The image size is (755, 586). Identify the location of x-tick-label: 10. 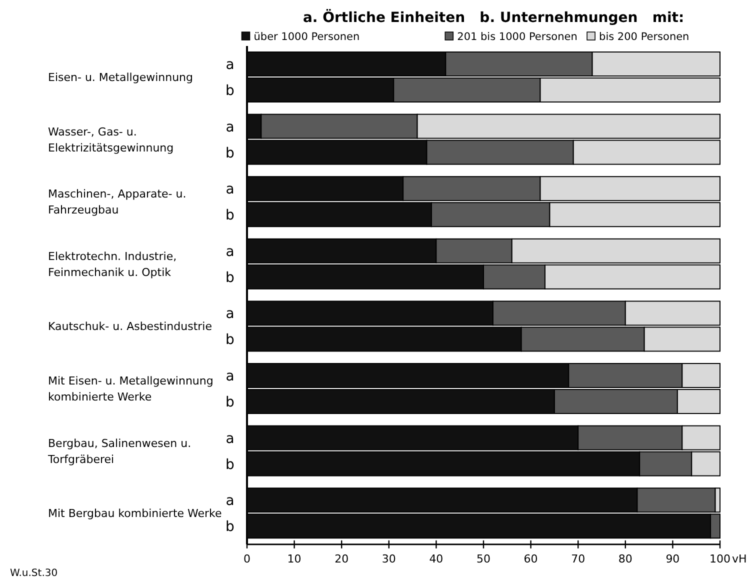
(294, 559).